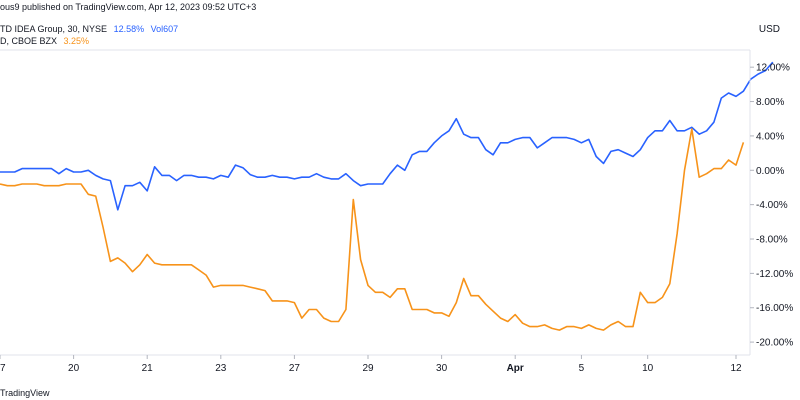  I want to click on y-tick-label: 12.00%, so click(773, 68).